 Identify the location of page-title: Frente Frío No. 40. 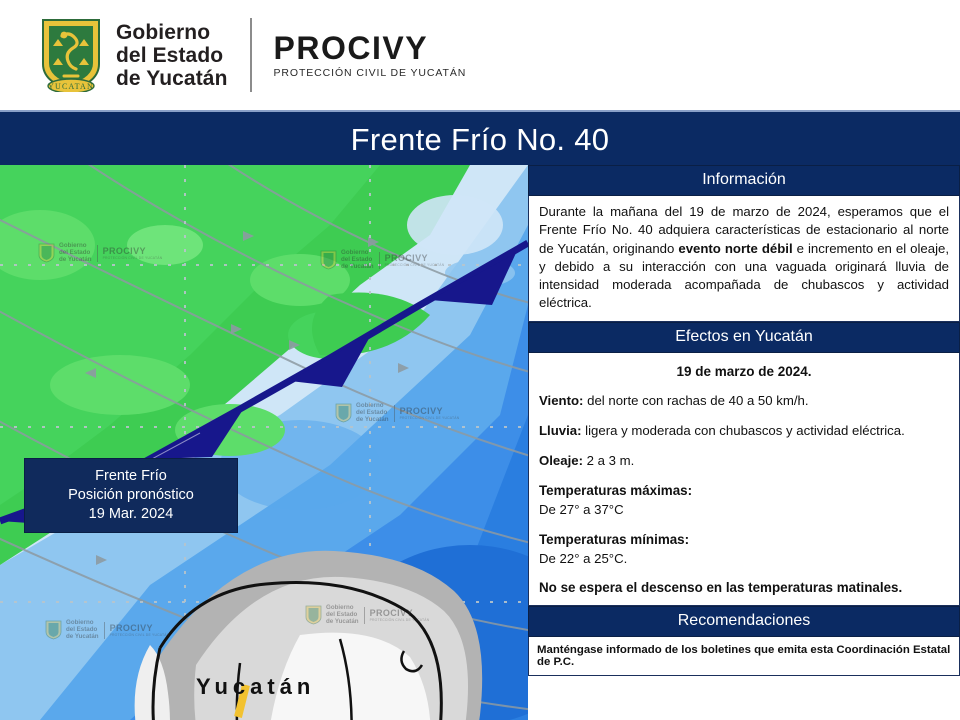
(480, 139).